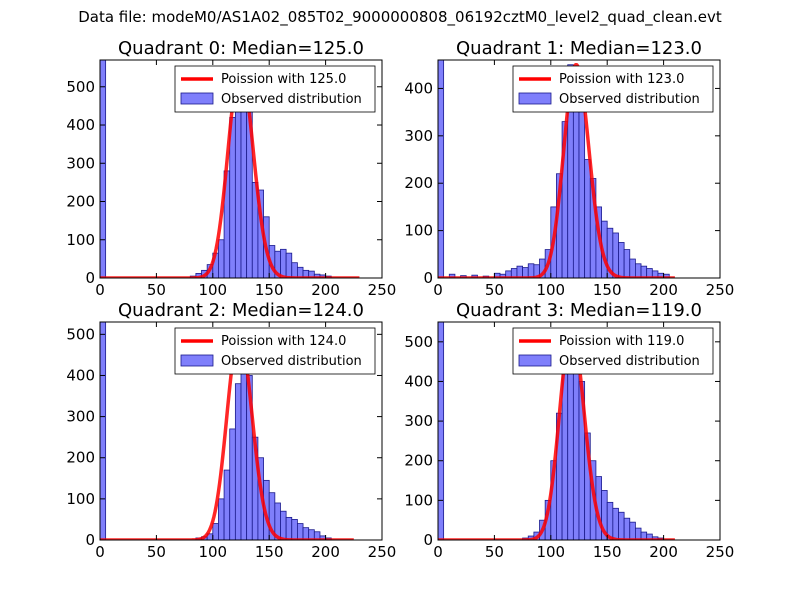 The height and width of the screenshot is (600, 800). I want to click on legend-line-label: Poission with 125.0, so click(283, 79).